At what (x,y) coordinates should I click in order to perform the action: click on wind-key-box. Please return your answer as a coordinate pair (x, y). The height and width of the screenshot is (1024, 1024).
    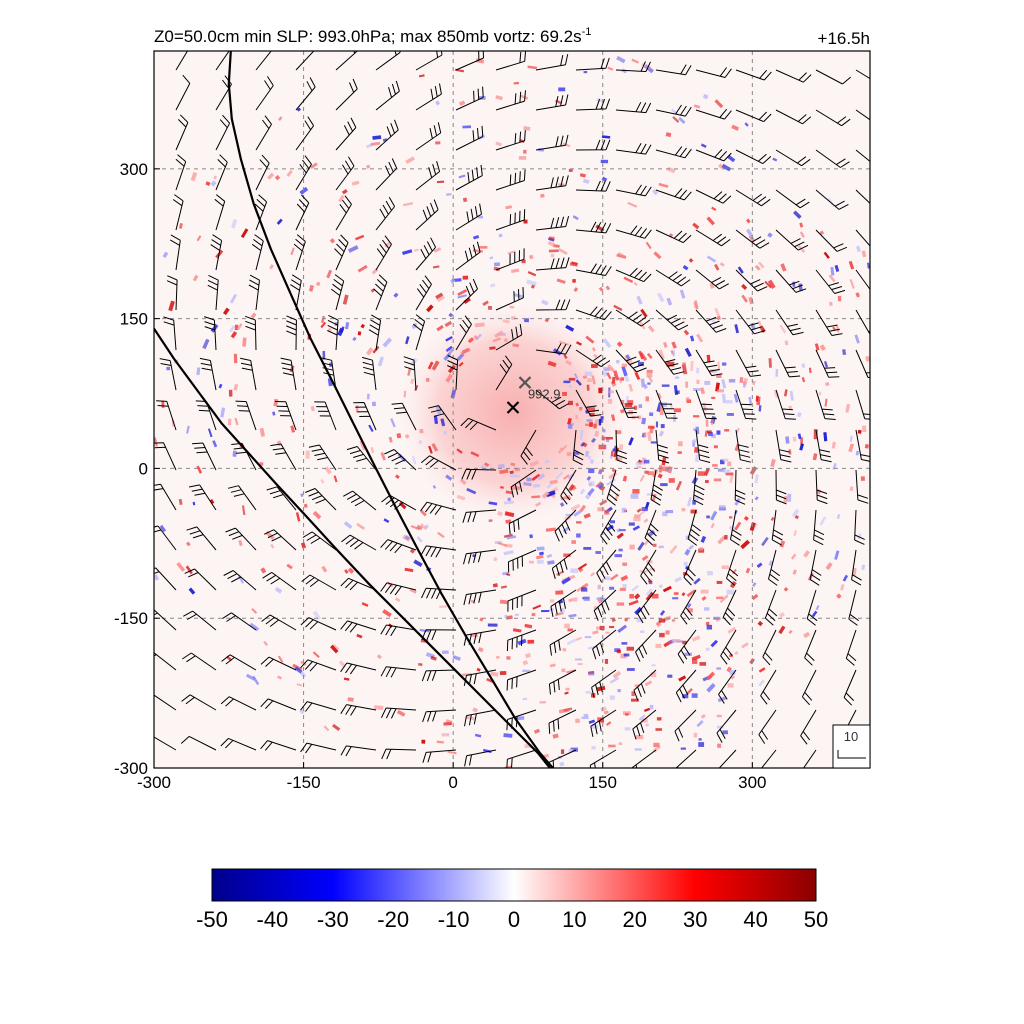
    Looking at the image, I should click on (851, 746).